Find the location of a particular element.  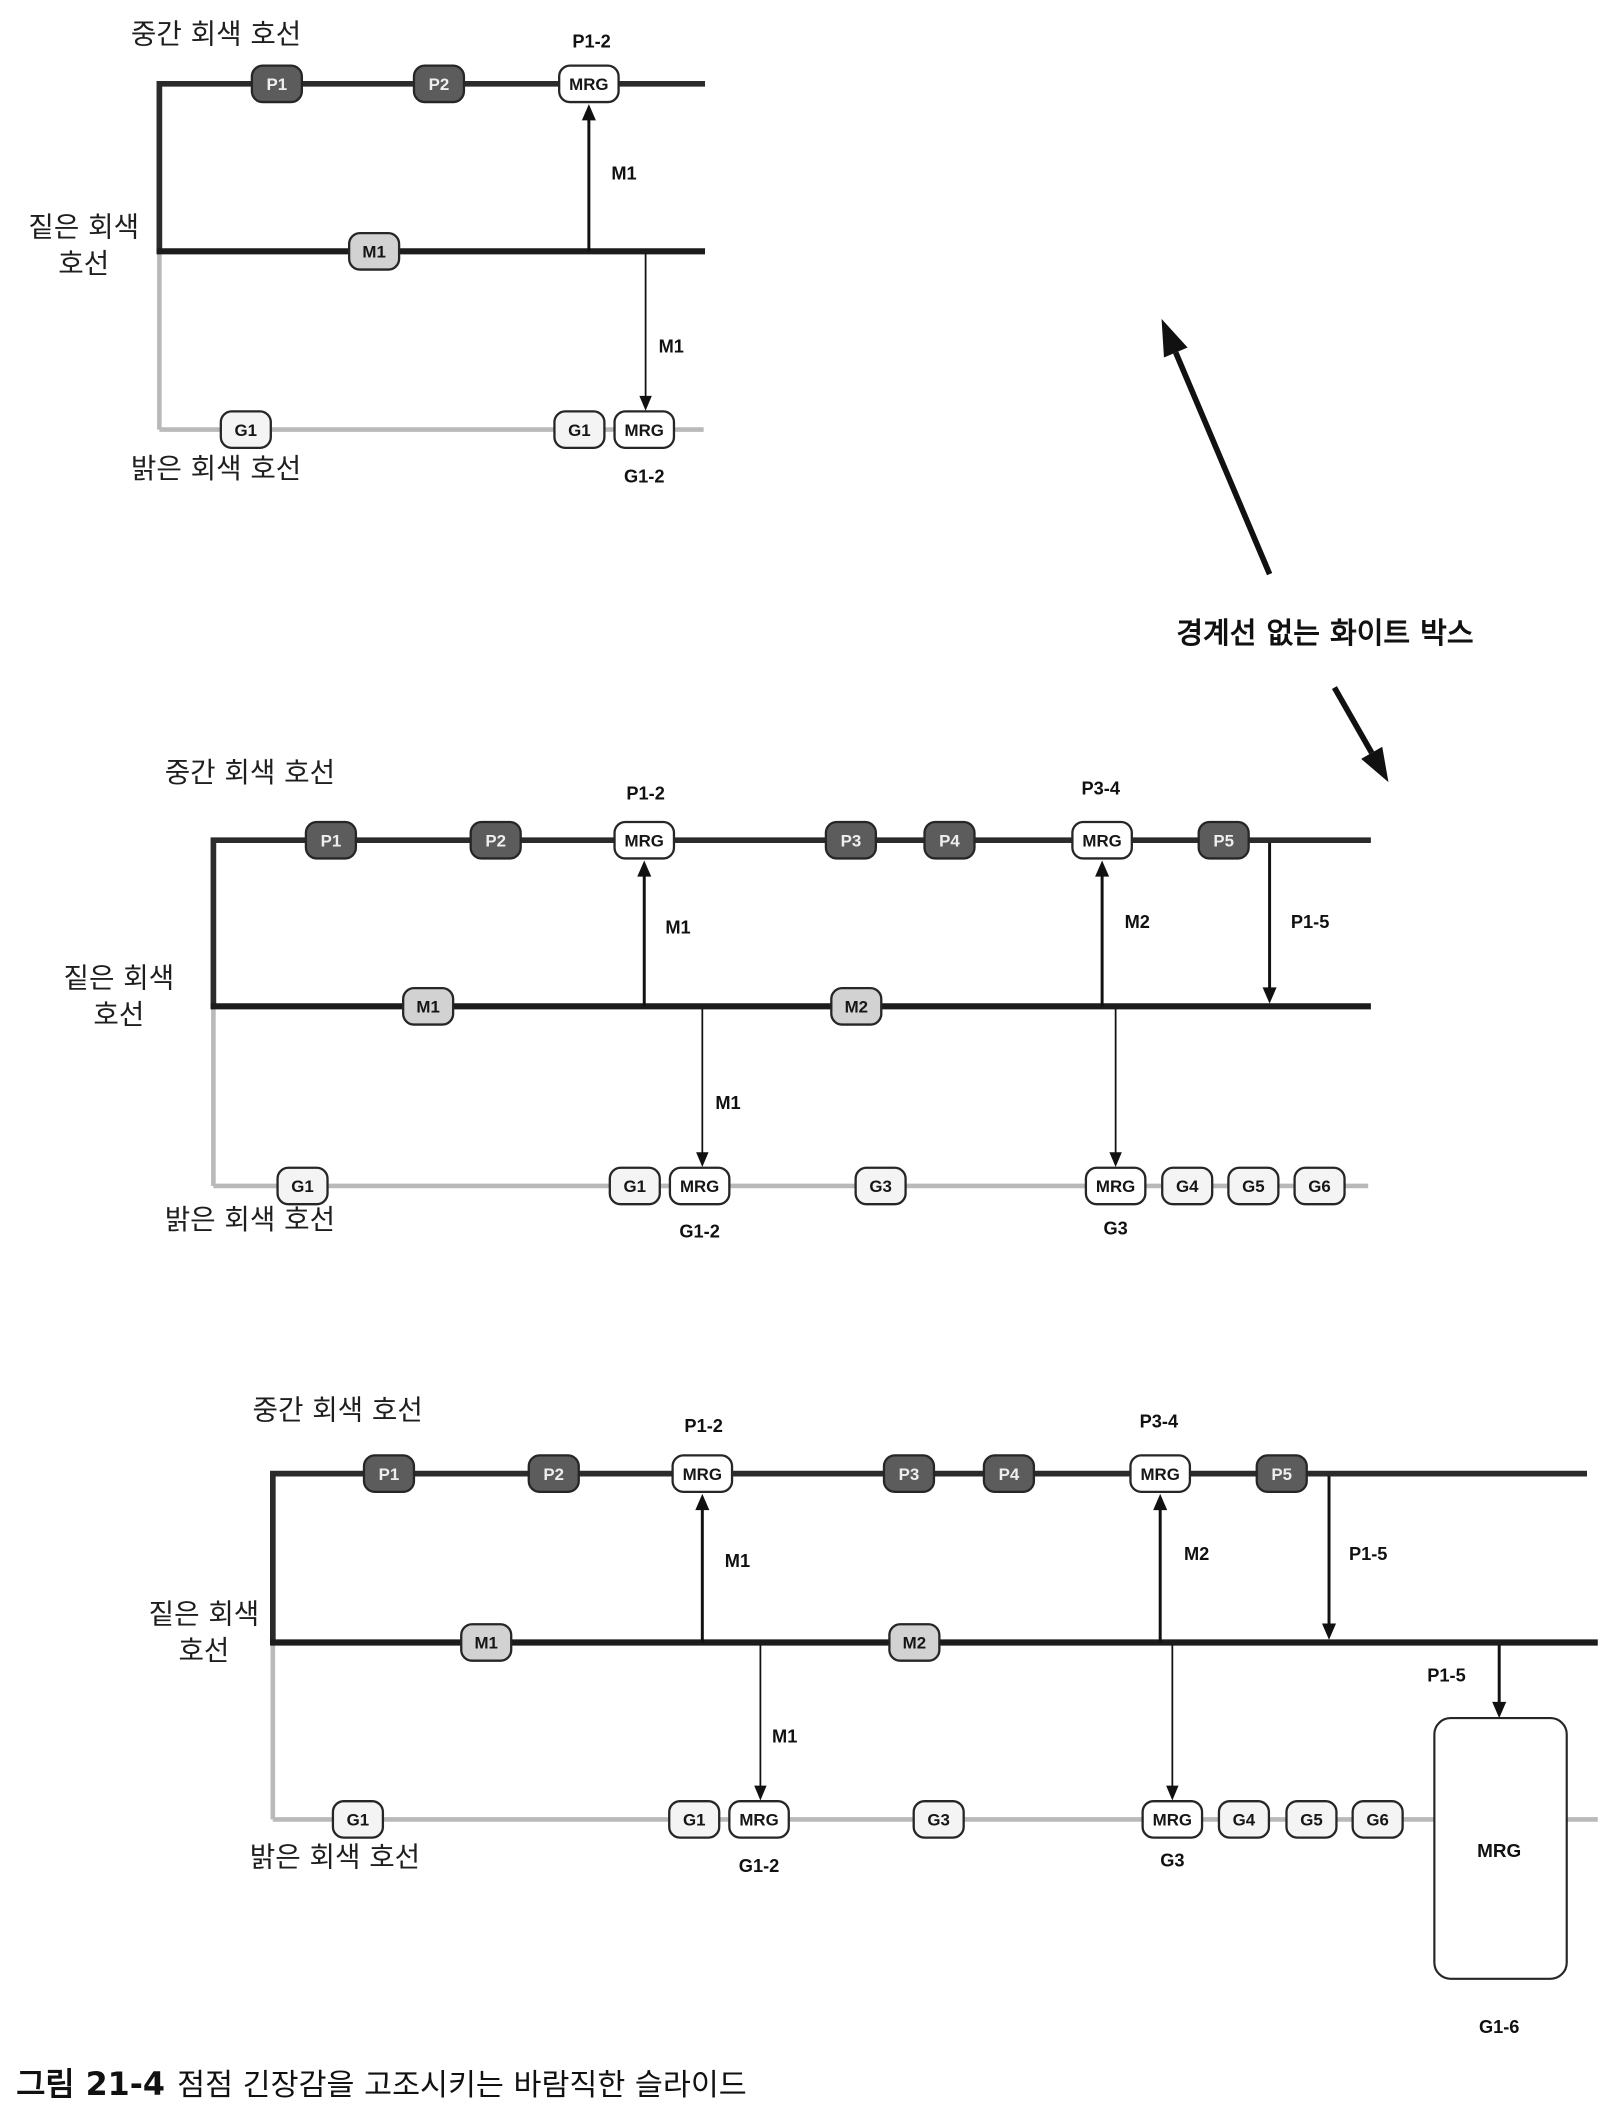

diagram-1-medium-stop-2-shape is located at coordinates (439, 84).